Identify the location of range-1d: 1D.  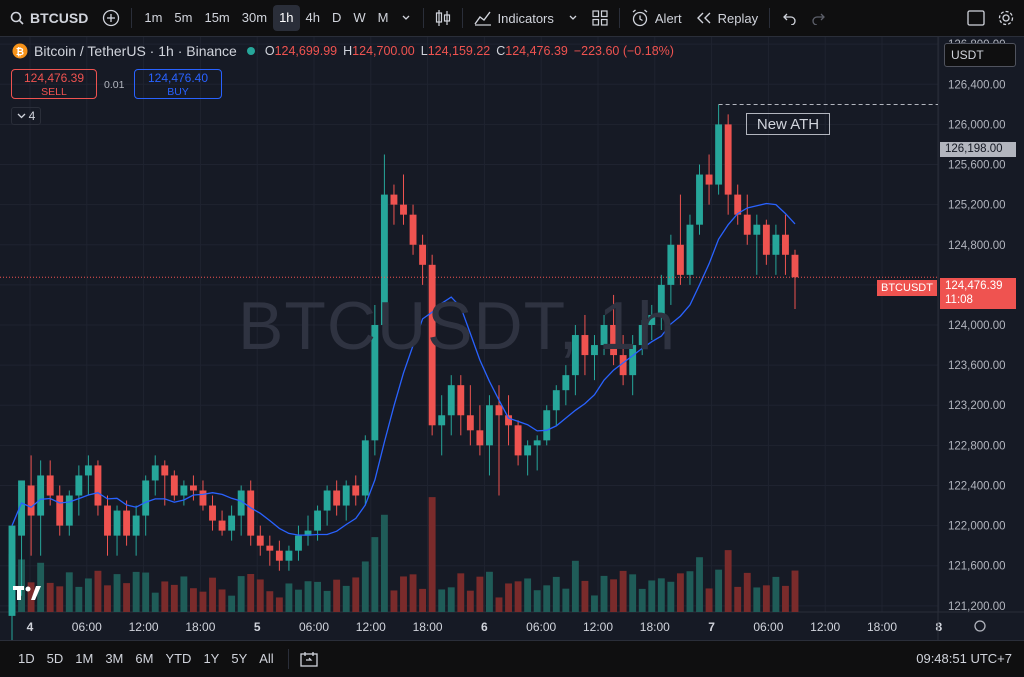
(26, 658).